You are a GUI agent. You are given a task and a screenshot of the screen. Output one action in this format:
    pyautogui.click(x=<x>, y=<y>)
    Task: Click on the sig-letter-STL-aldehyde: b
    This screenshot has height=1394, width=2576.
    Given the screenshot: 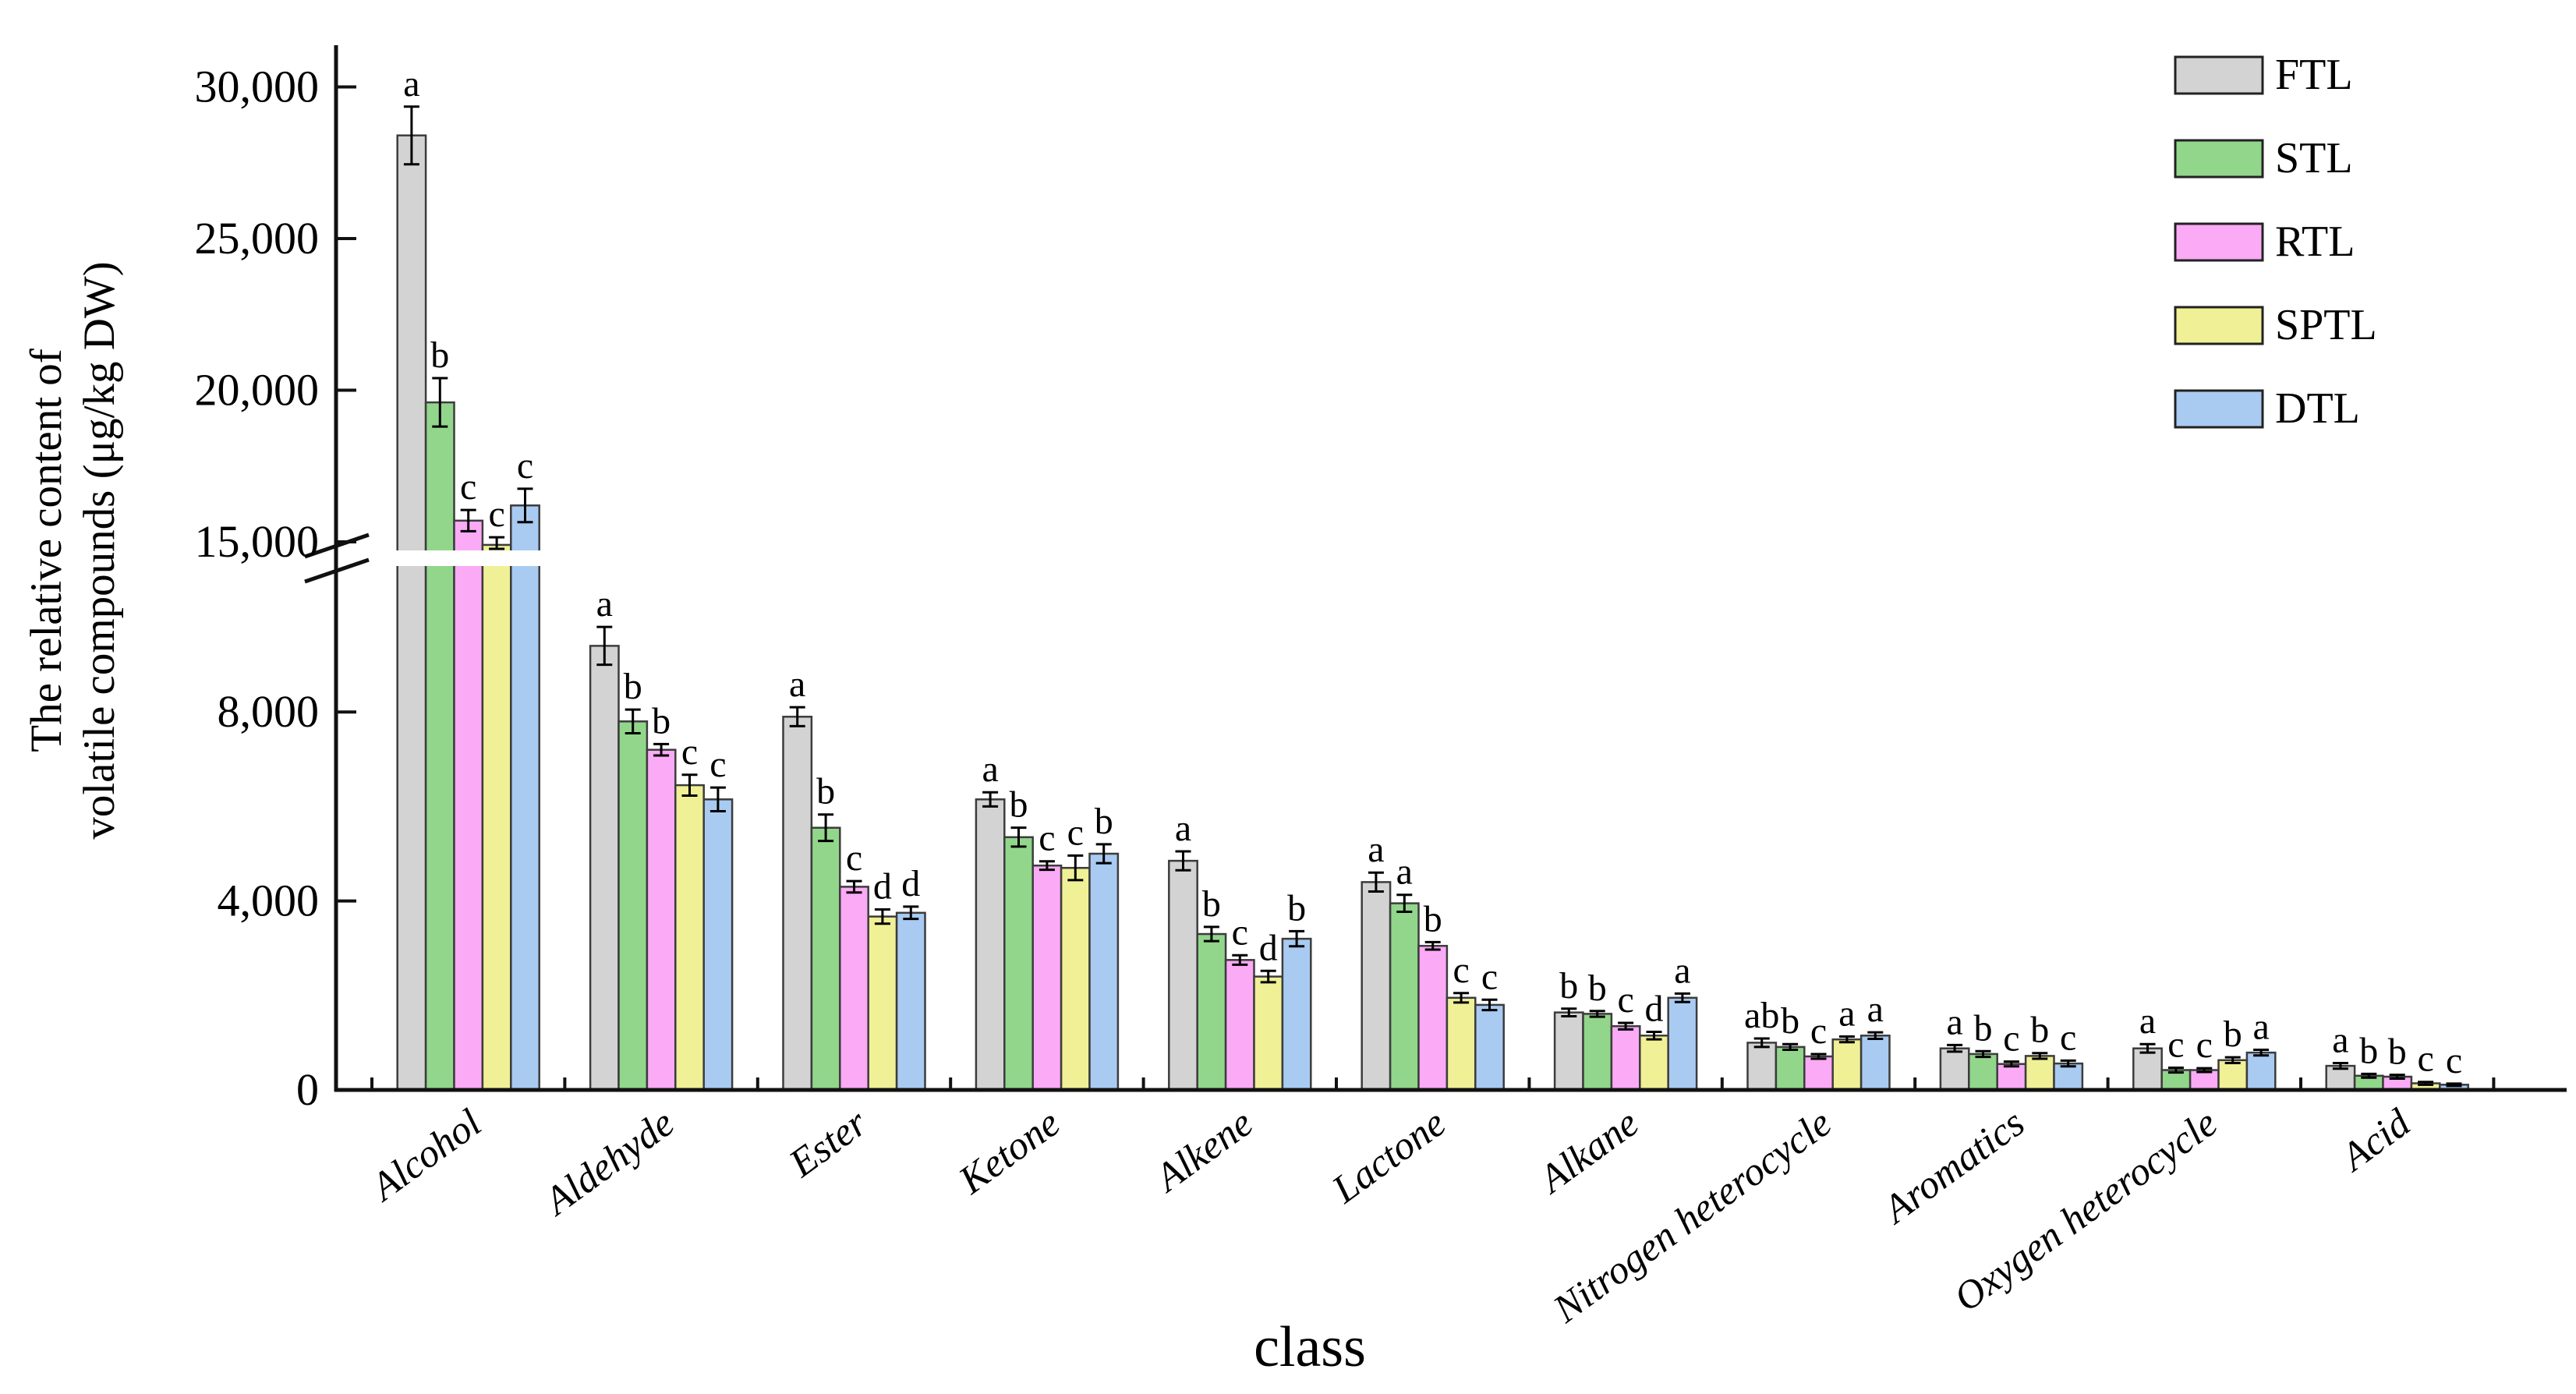 What is the action you would take?
    pyautogui.click(x=633, y=687)
    